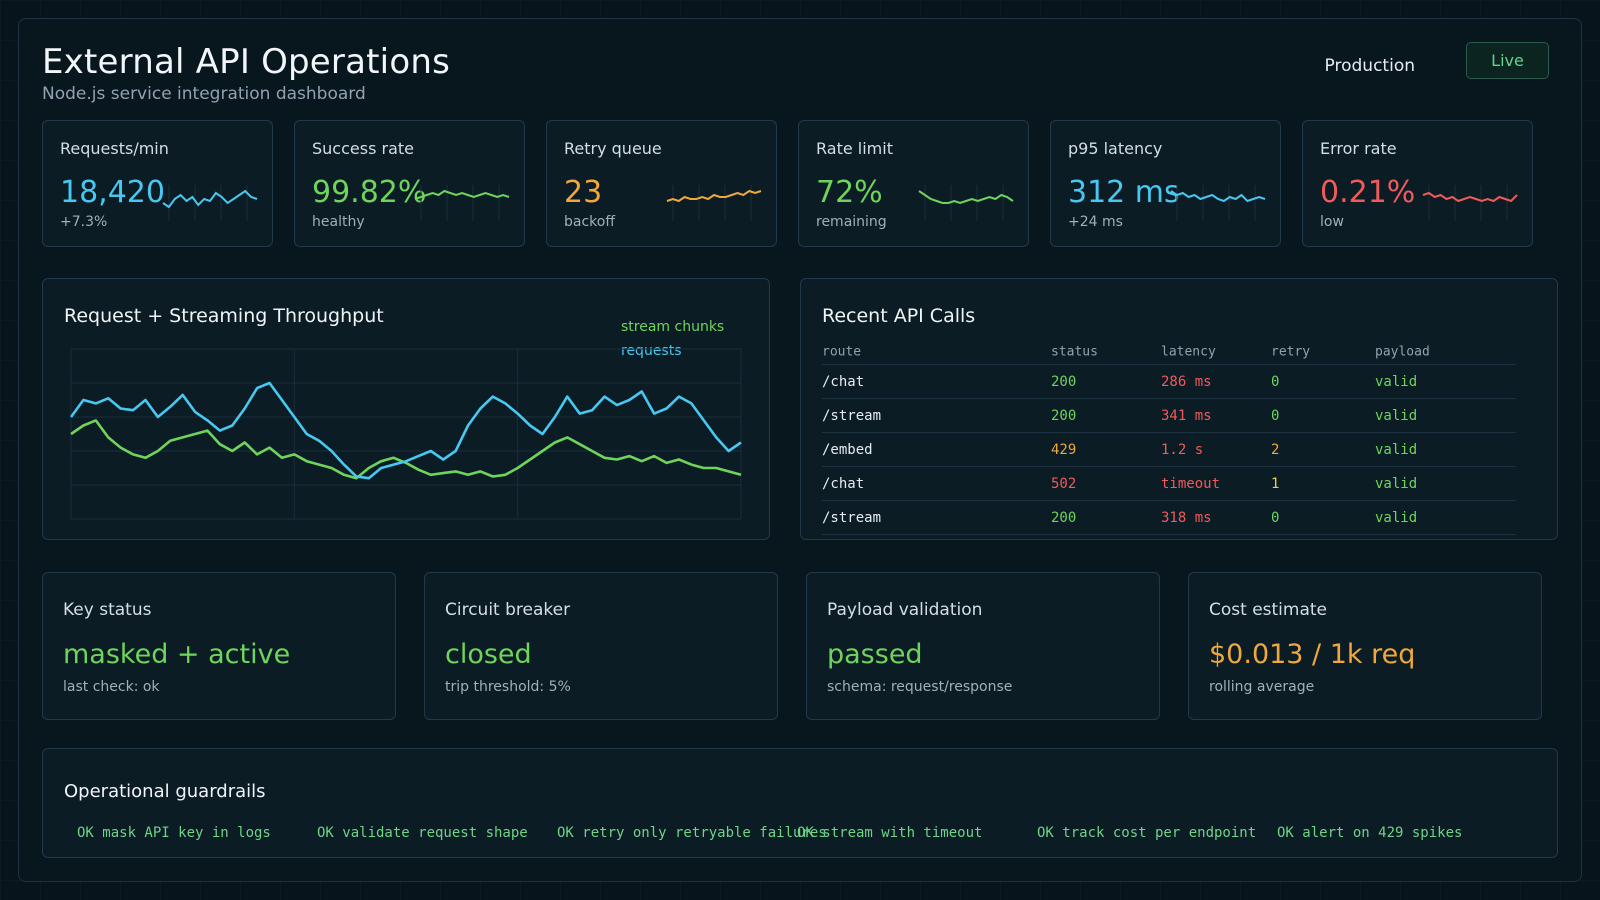  What do you see at coordinates (1507, 60) in the screenshot?
I see `live-button: Live` at bounding box center [1507, 60].